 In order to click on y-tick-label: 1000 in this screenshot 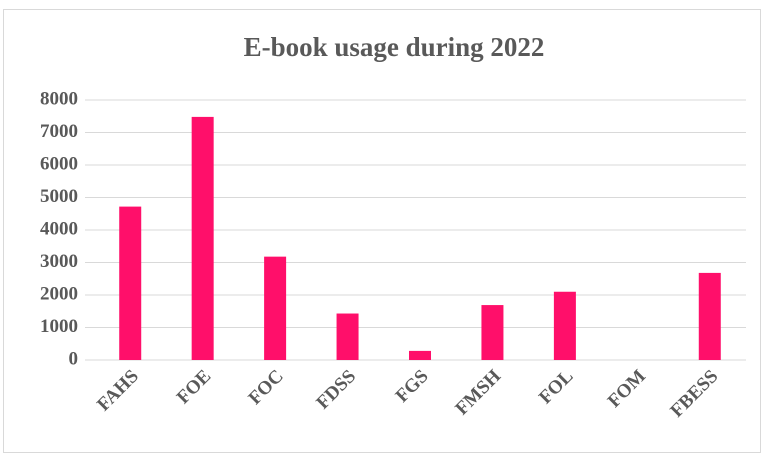, I will do `click(59, 326)`.